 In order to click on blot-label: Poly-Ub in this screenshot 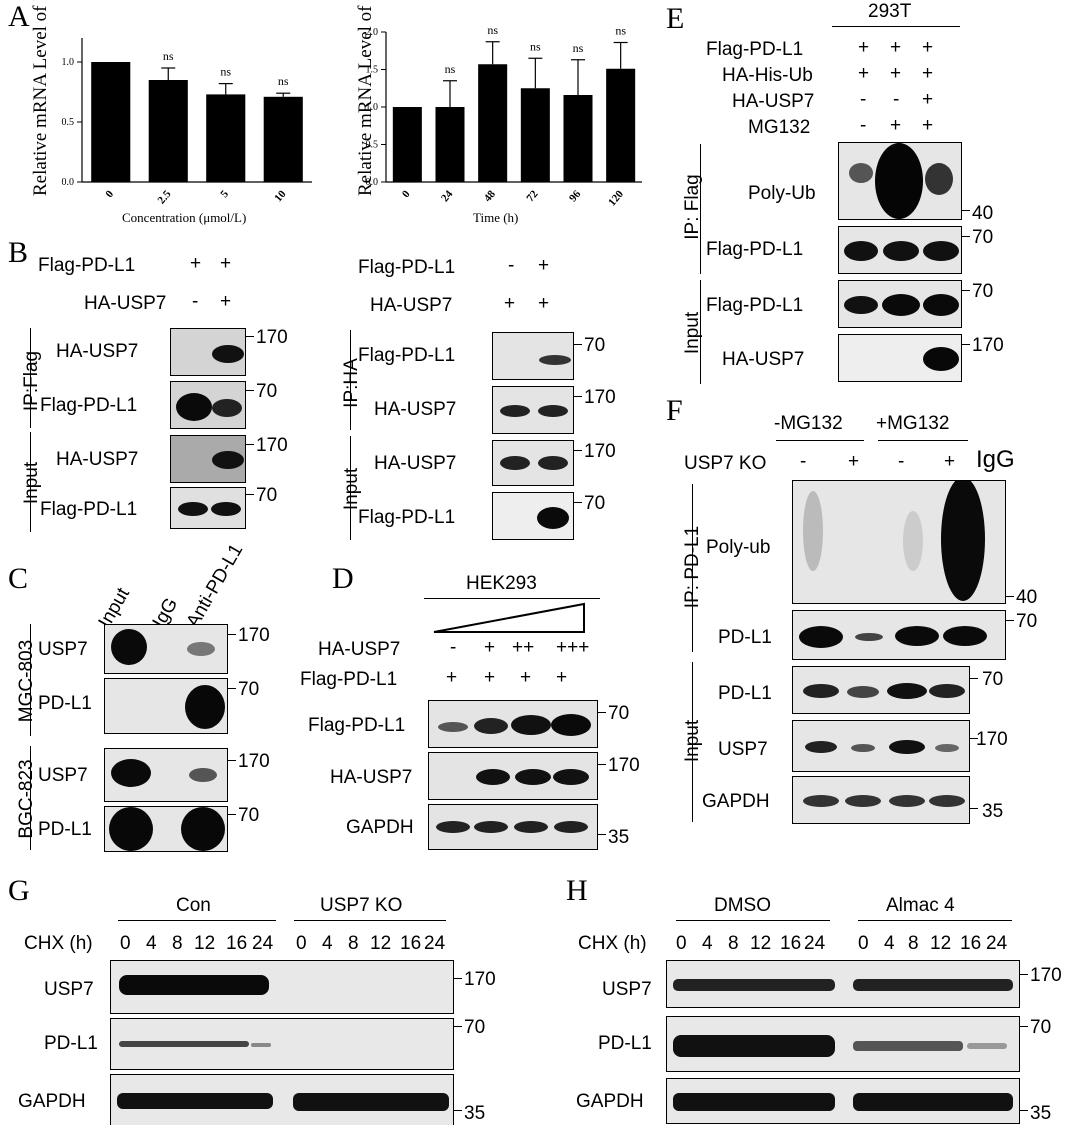, I will do `click(782, 193)`.